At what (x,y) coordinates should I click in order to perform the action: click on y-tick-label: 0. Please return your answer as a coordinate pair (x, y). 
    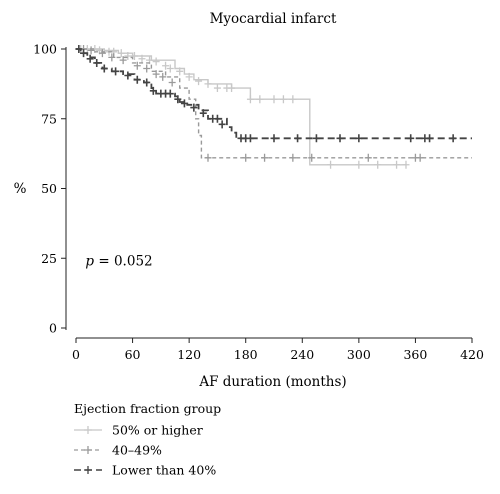
    Looking at the image, I should click on (53, 328).